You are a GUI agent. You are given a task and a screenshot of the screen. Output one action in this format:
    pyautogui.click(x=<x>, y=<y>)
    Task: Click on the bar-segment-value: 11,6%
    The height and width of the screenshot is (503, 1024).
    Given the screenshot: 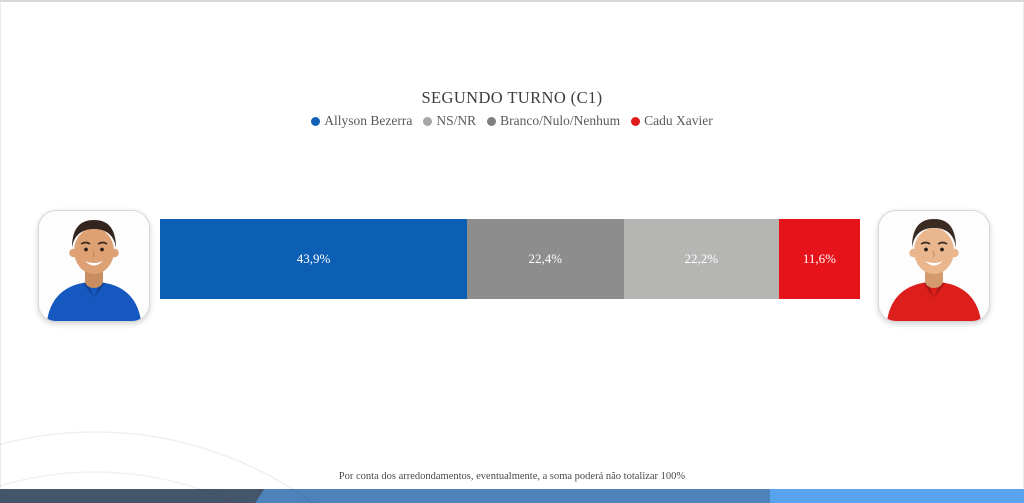 What is the action you would take?
    pyautogui.click(x=819, y=258)
    